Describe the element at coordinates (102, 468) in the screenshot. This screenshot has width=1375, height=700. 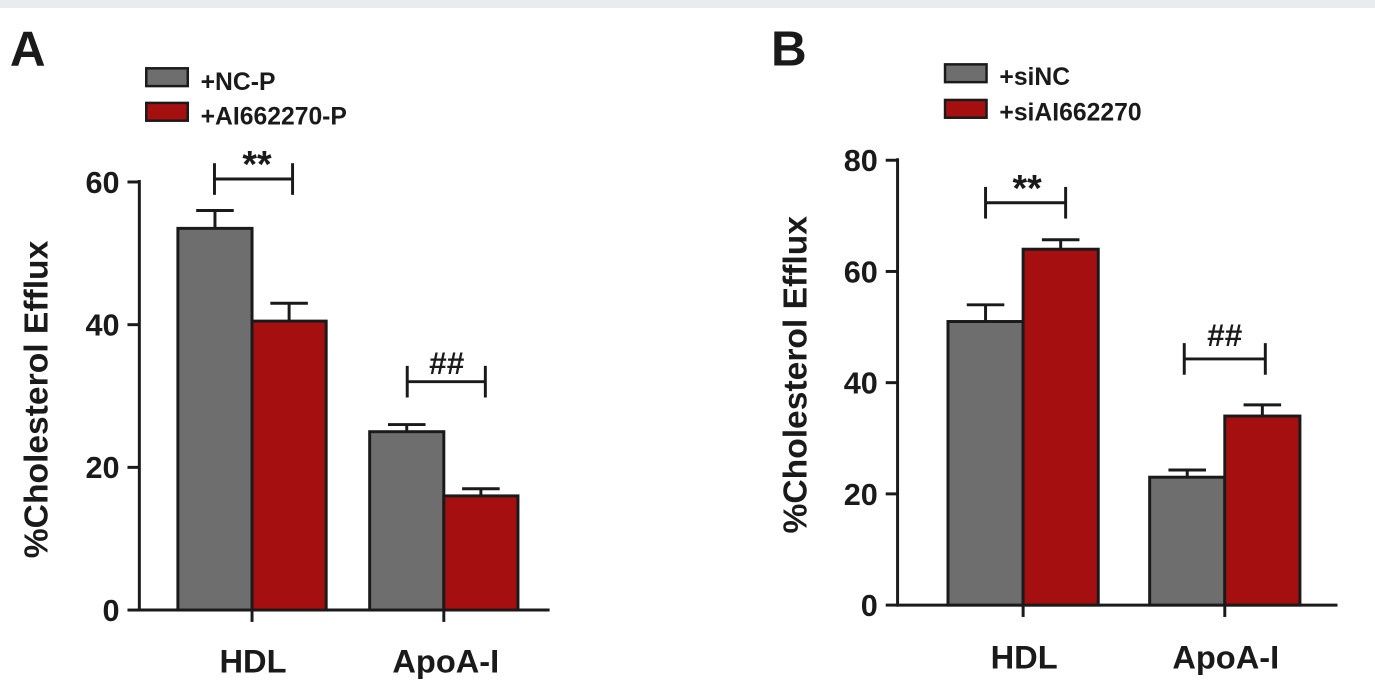
I see `y-tick-label-a-1: 20` at that location.